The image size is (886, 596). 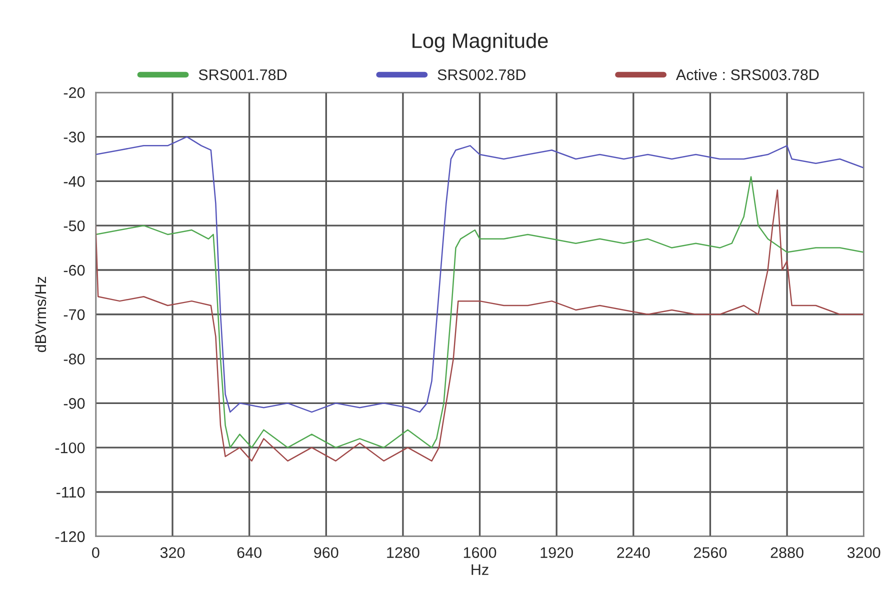 What do you see at coordinates (633, 552) in the screenshot?
I see `x-tick-label: 2240` at bounding box center [633, 552].